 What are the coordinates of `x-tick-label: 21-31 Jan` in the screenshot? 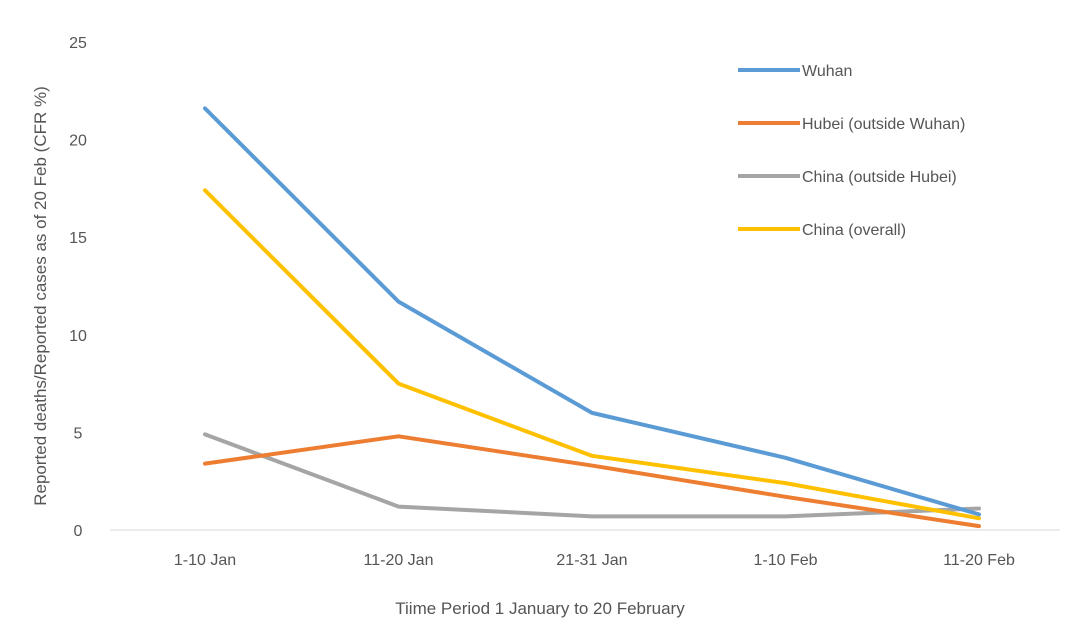 It's located at (591, 560).